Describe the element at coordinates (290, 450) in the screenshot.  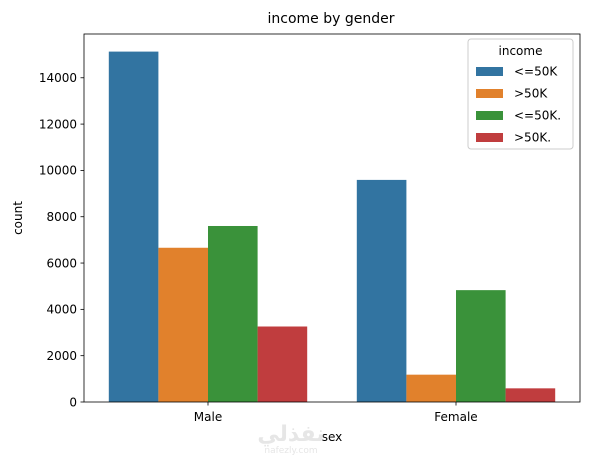
I see `watermark-latin: nafezly.com` at that location.